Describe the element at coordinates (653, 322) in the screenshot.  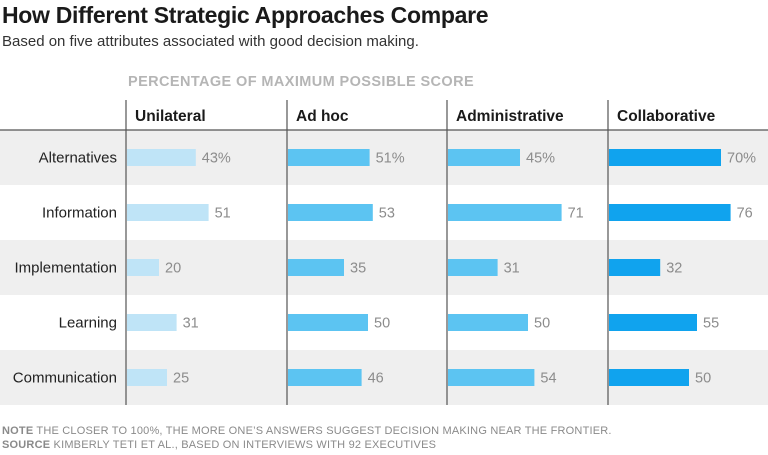
I see `bar-collaborative-learning` at that location.